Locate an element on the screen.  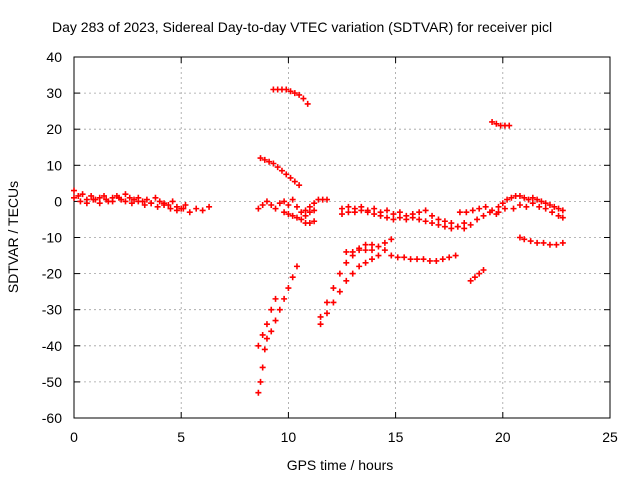
x-tick-label: 0 is located at coordinates (74, 437).